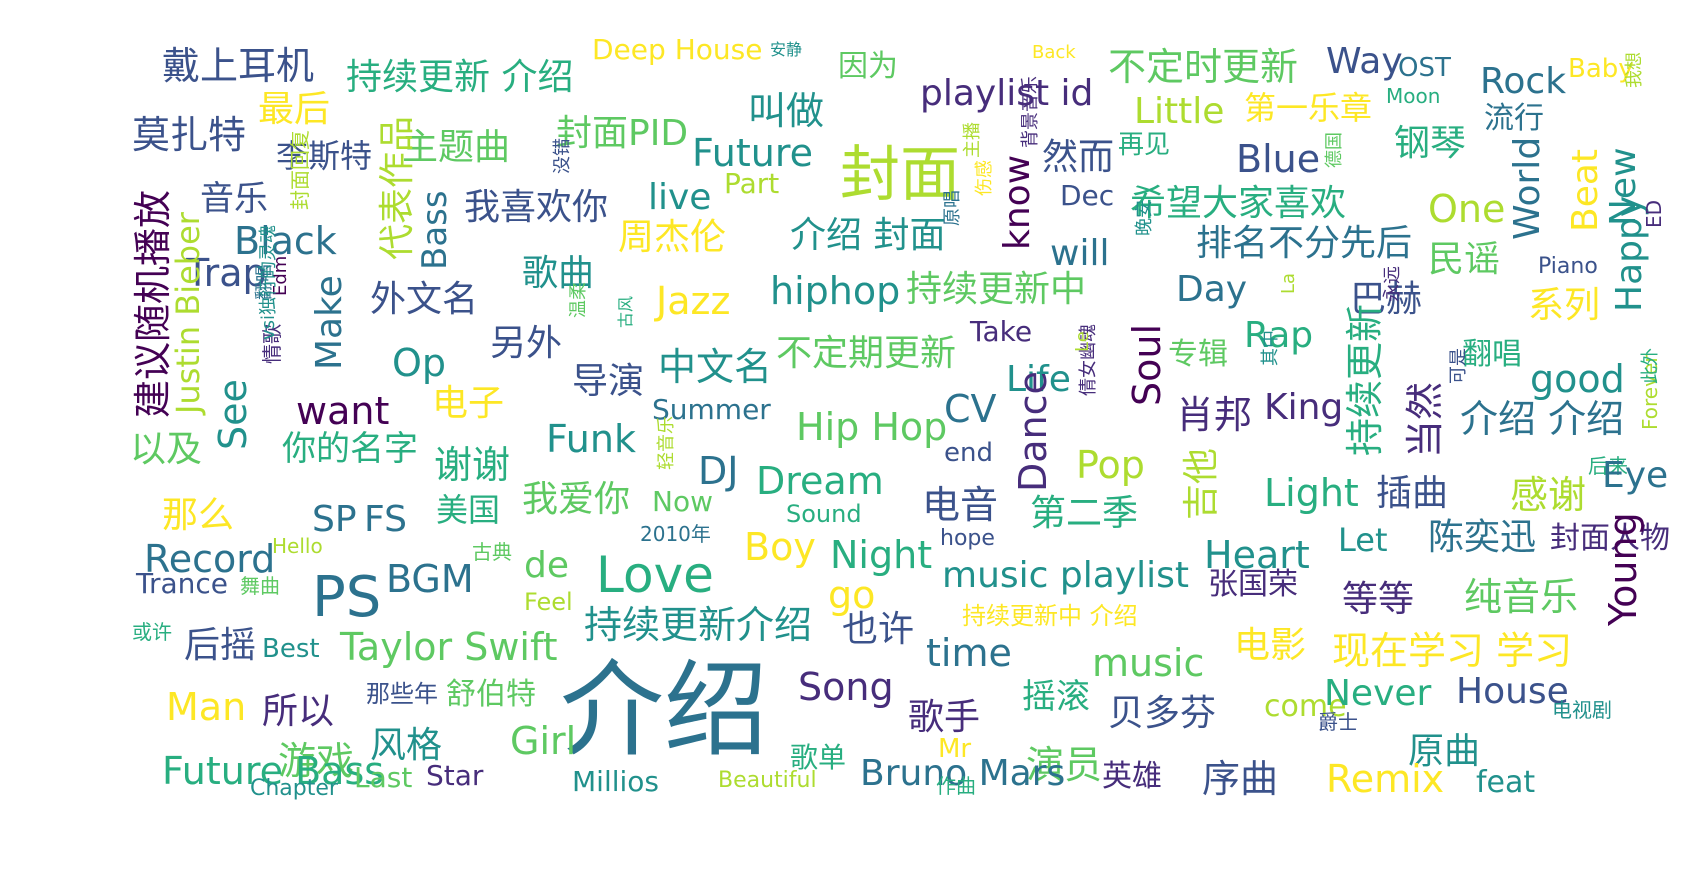 This screenshot has width=1697, height=892. I want to click on word: go, so click(852, 595).